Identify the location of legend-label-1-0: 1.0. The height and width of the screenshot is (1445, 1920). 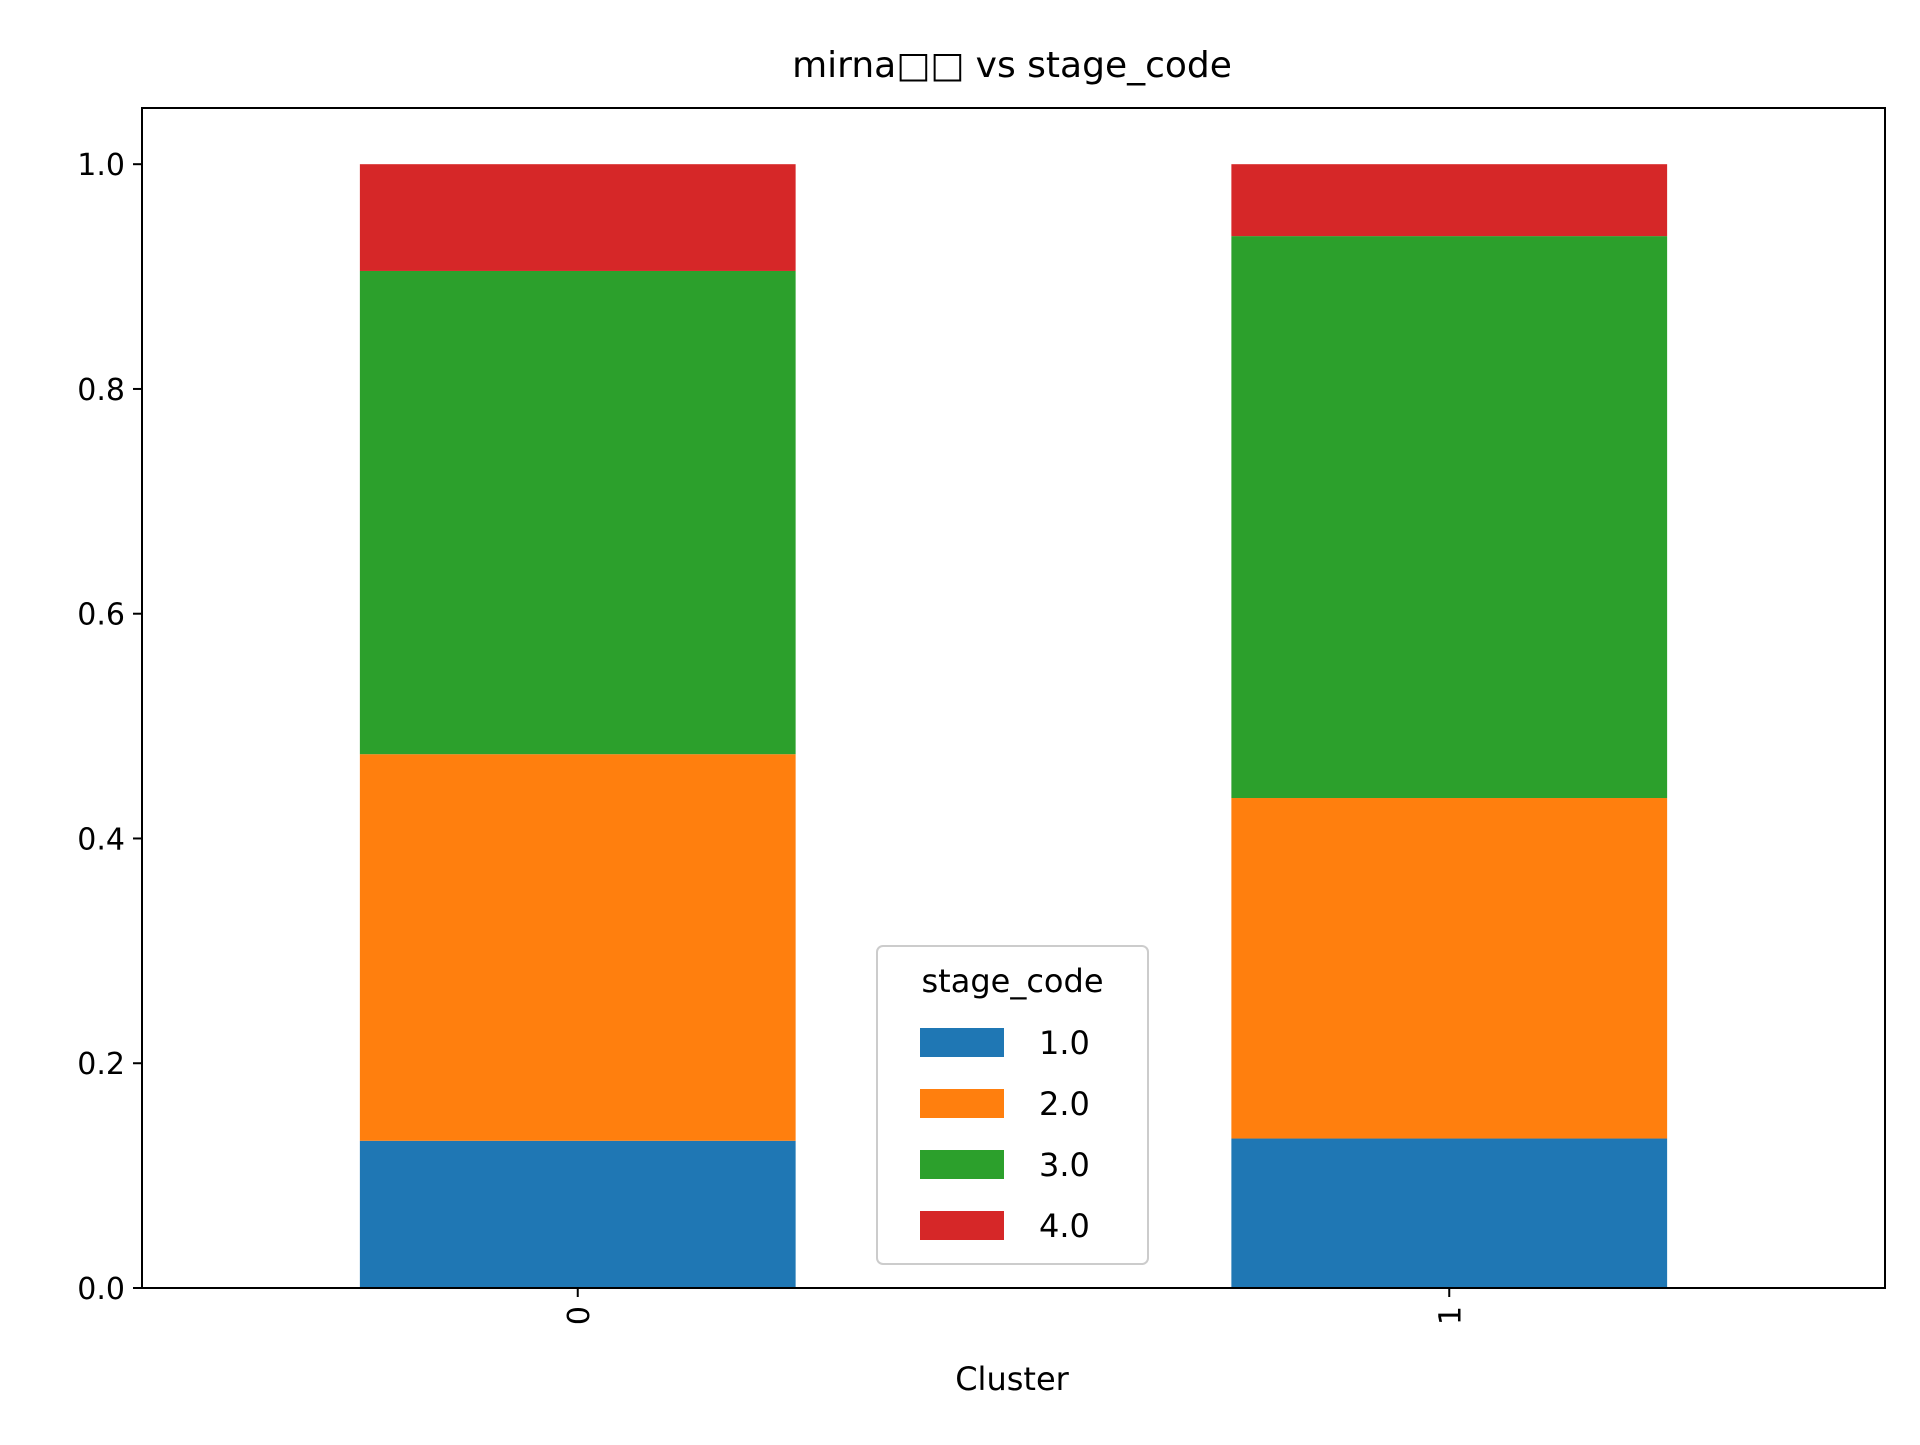
(1064, 1043).